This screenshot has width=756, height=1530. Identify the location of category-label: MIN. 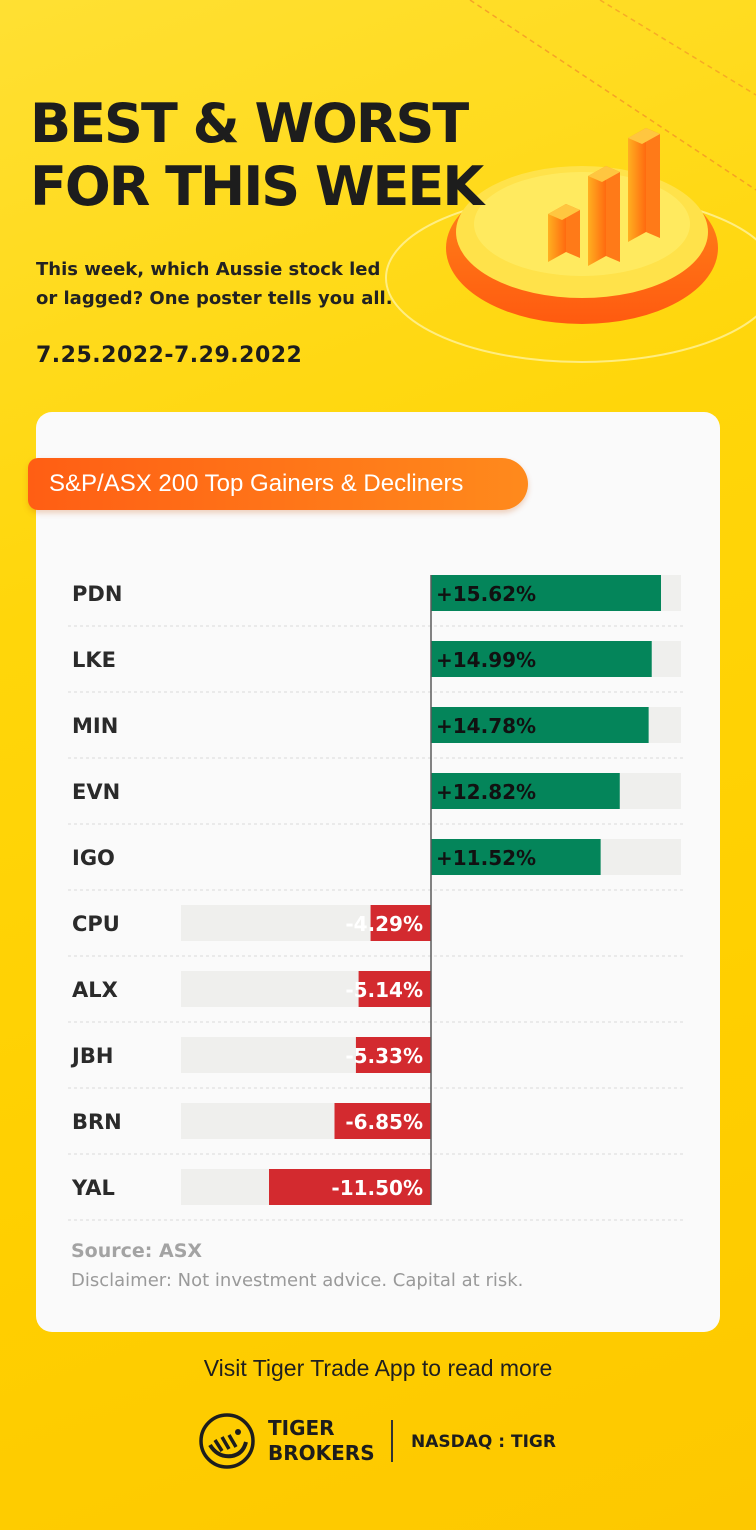
(95, 726).